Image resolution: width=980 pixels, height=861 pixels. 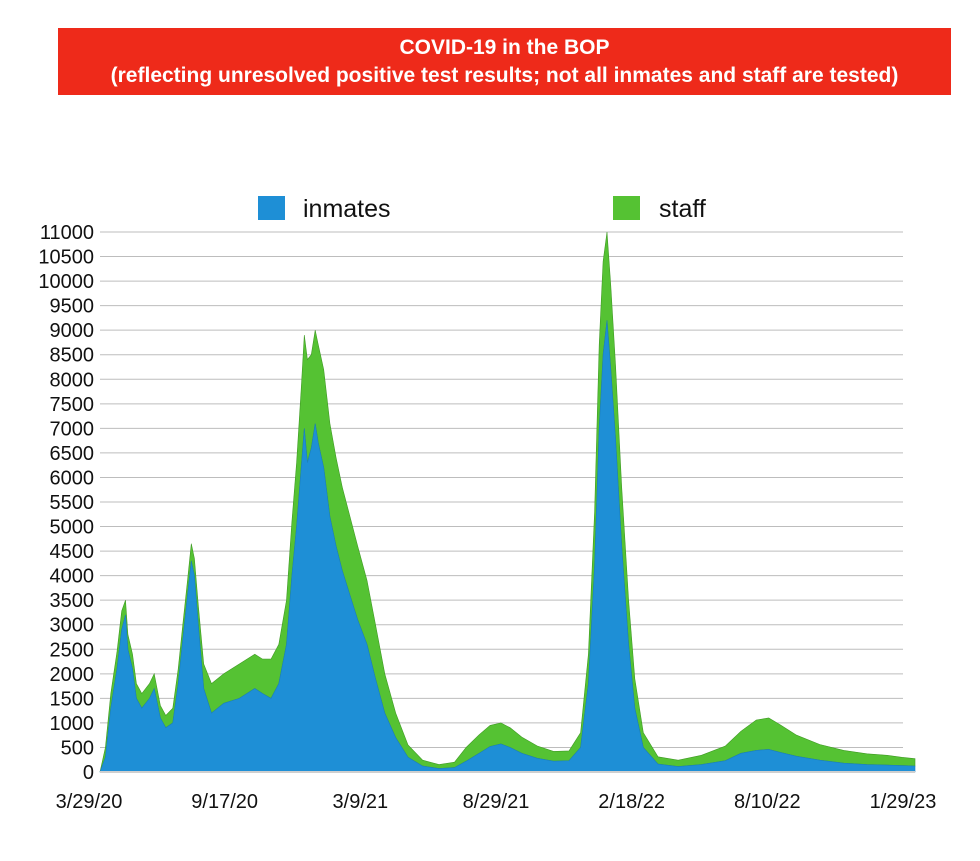 I want to click on x-tick-label: 3/29/20, so click(x=89, y=802).